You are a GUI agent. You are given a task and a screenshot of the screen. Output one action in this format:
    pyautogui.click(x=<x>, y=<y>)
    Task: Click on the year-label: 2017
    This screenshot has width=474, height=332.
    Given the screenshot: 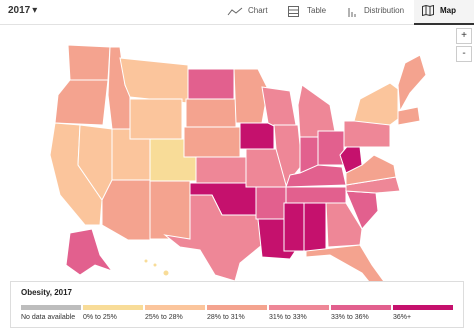 What is the action you would take?
    pyautogui.click(x=19, y=10)
    